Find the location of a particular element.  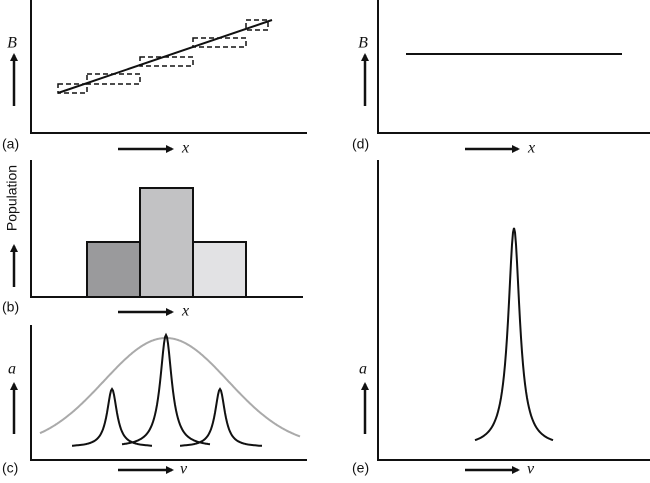

panel-label: (c) is located at coordinates (10, 468).